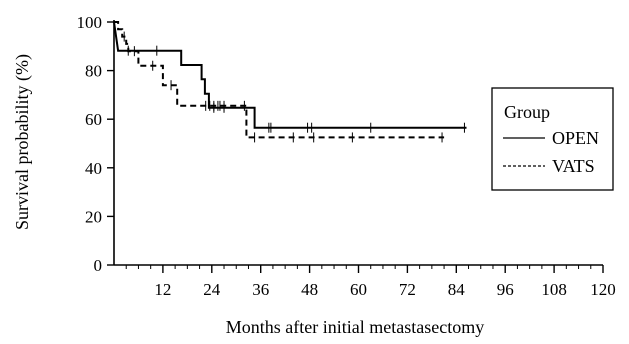  Describe the element at coordinates (93, 216) in the screenshot. I see `y-tick-label: 20` at that location.